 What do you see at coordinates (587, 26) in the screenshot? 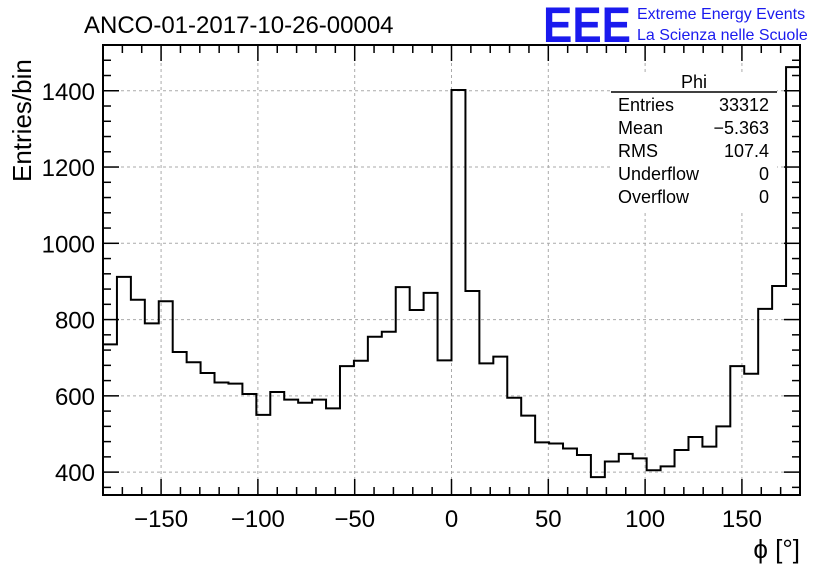
I see `eee-logo: EEE` at bounding box center [587, 26].